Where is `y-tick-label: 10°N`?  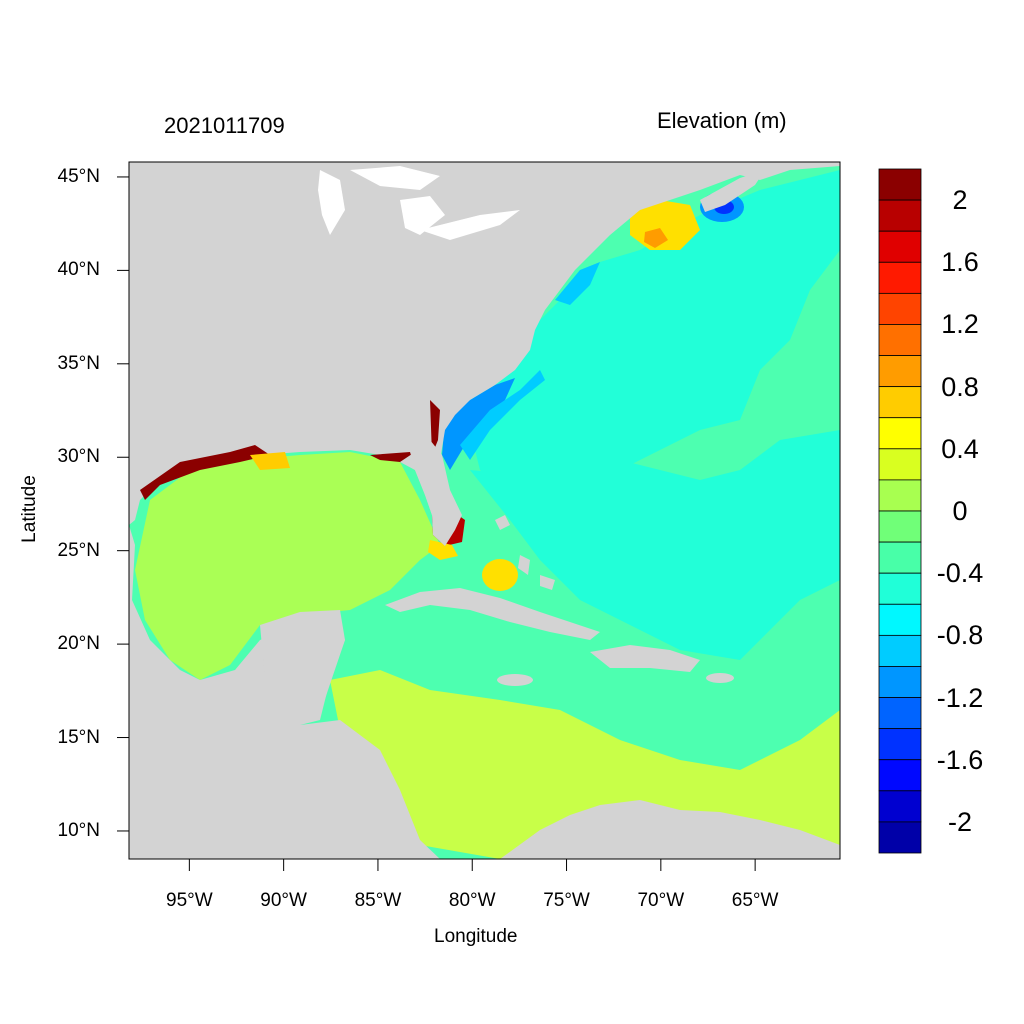
y-tick-label: 10°N is located at coordinates (78, 830).